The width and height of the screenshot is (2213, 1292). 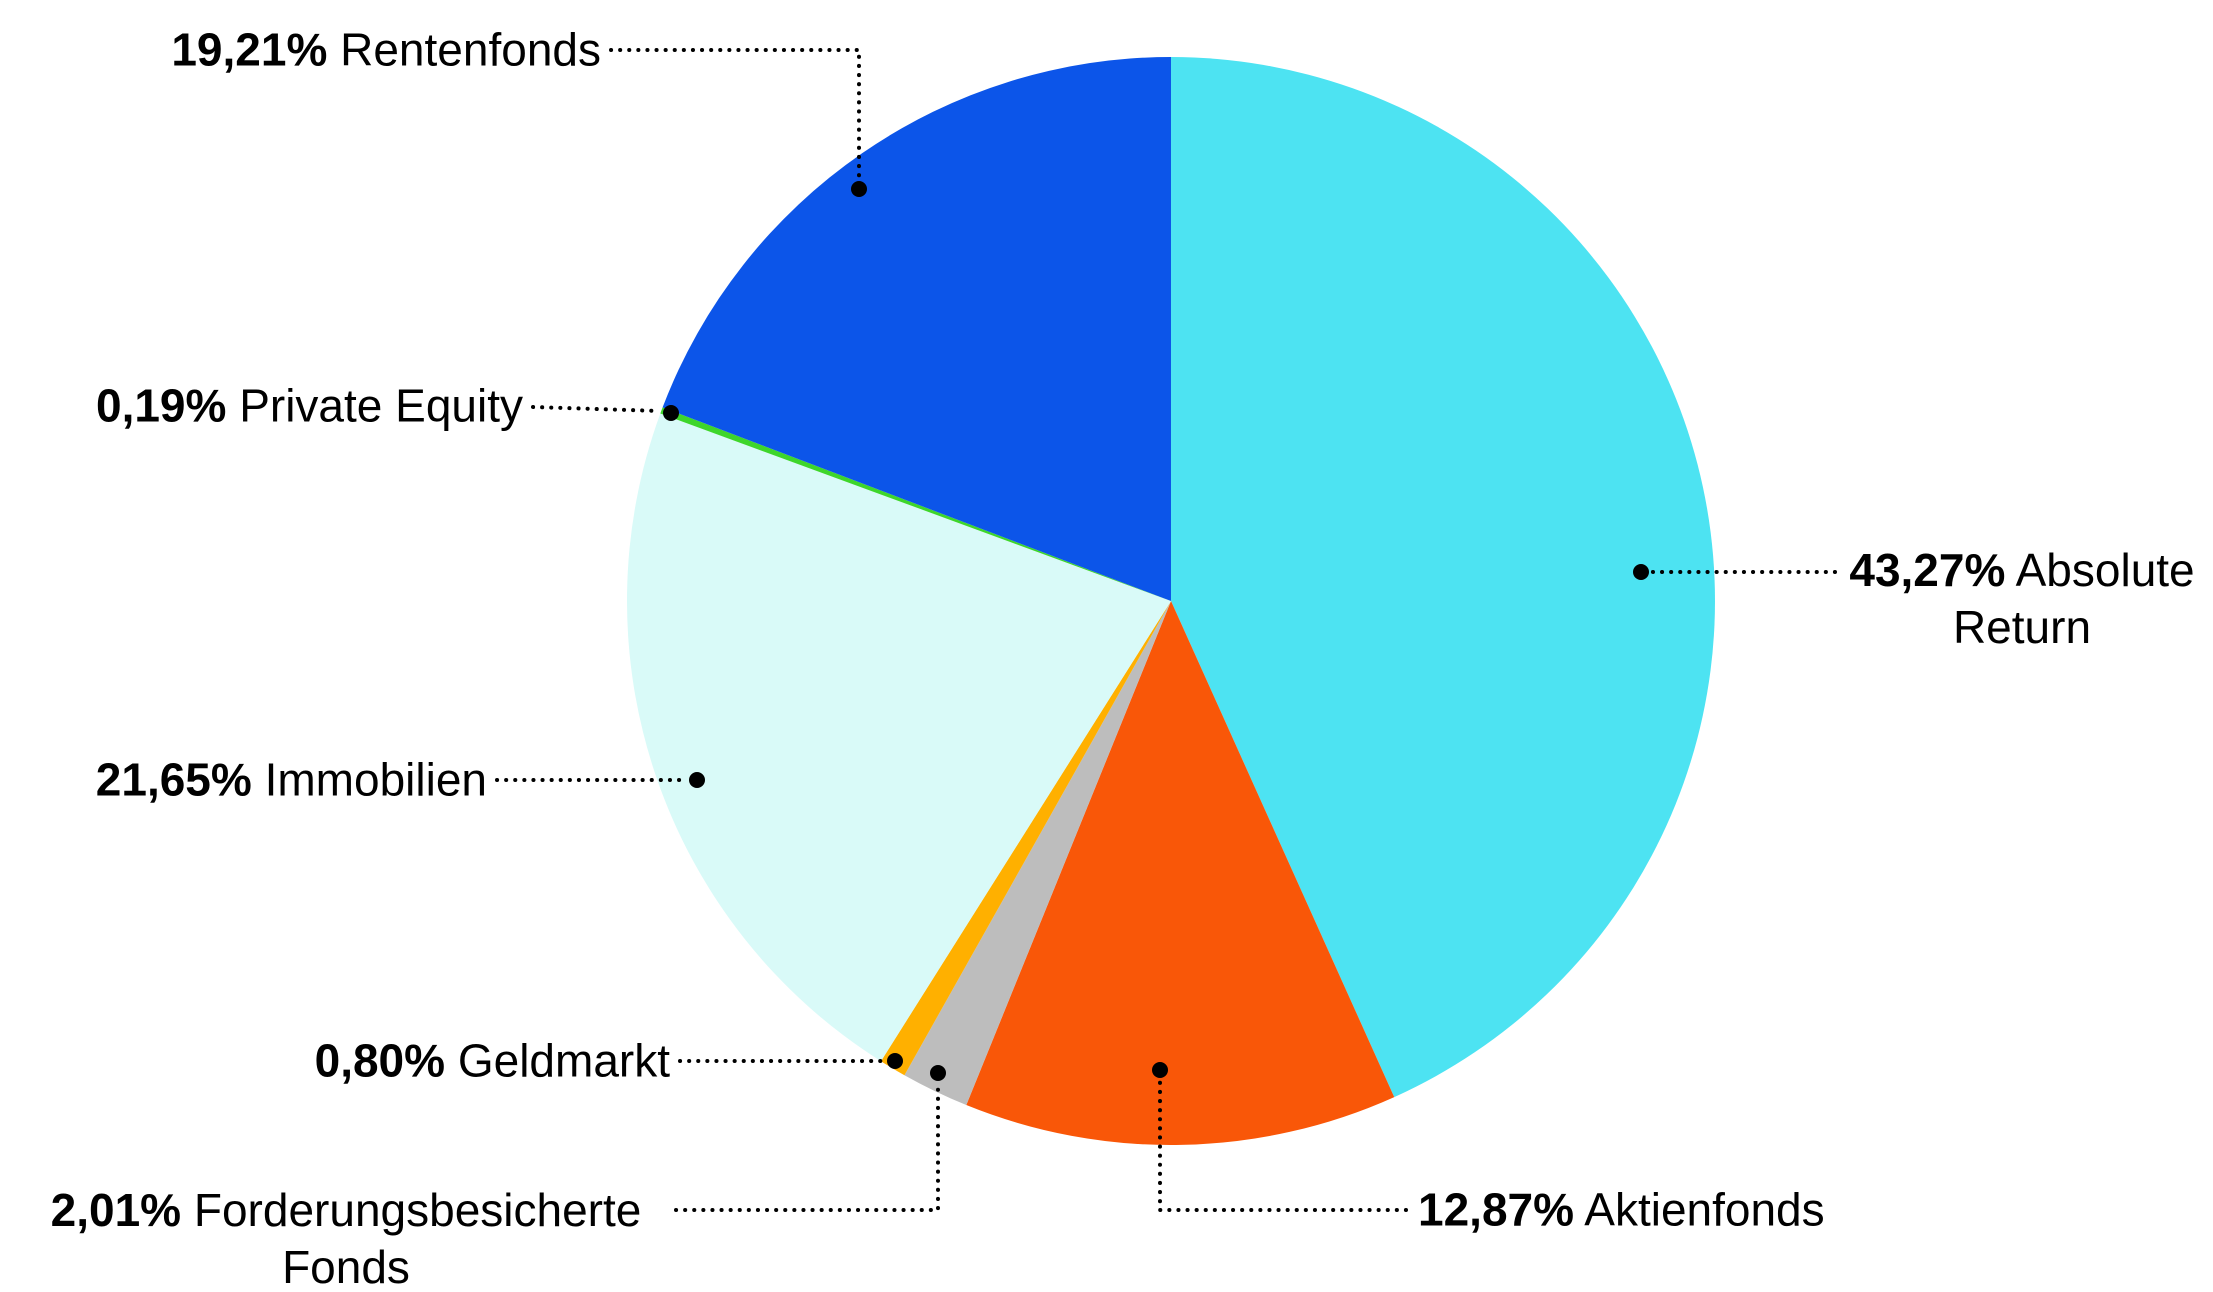 What do you see at coordinates (938, 1073) in the screenshot?
I see `leader-dot-forderungsbesicherte-fonds` at bounding box center [938, 1073].